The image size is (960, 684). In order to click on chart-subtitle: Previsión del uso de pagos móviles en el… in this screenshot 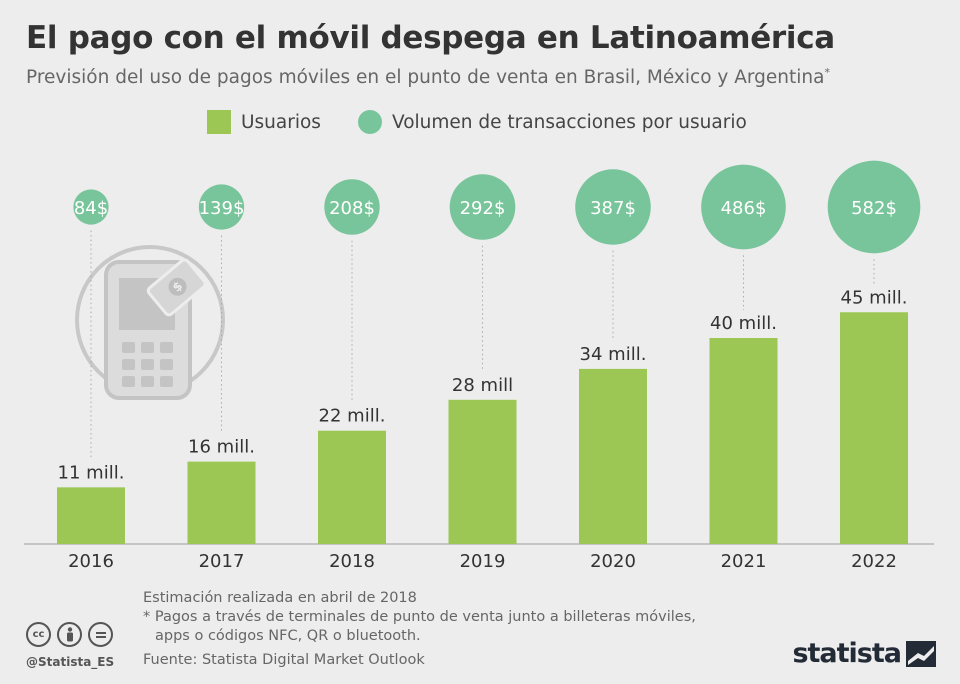, I will do `click(428, 77)`.